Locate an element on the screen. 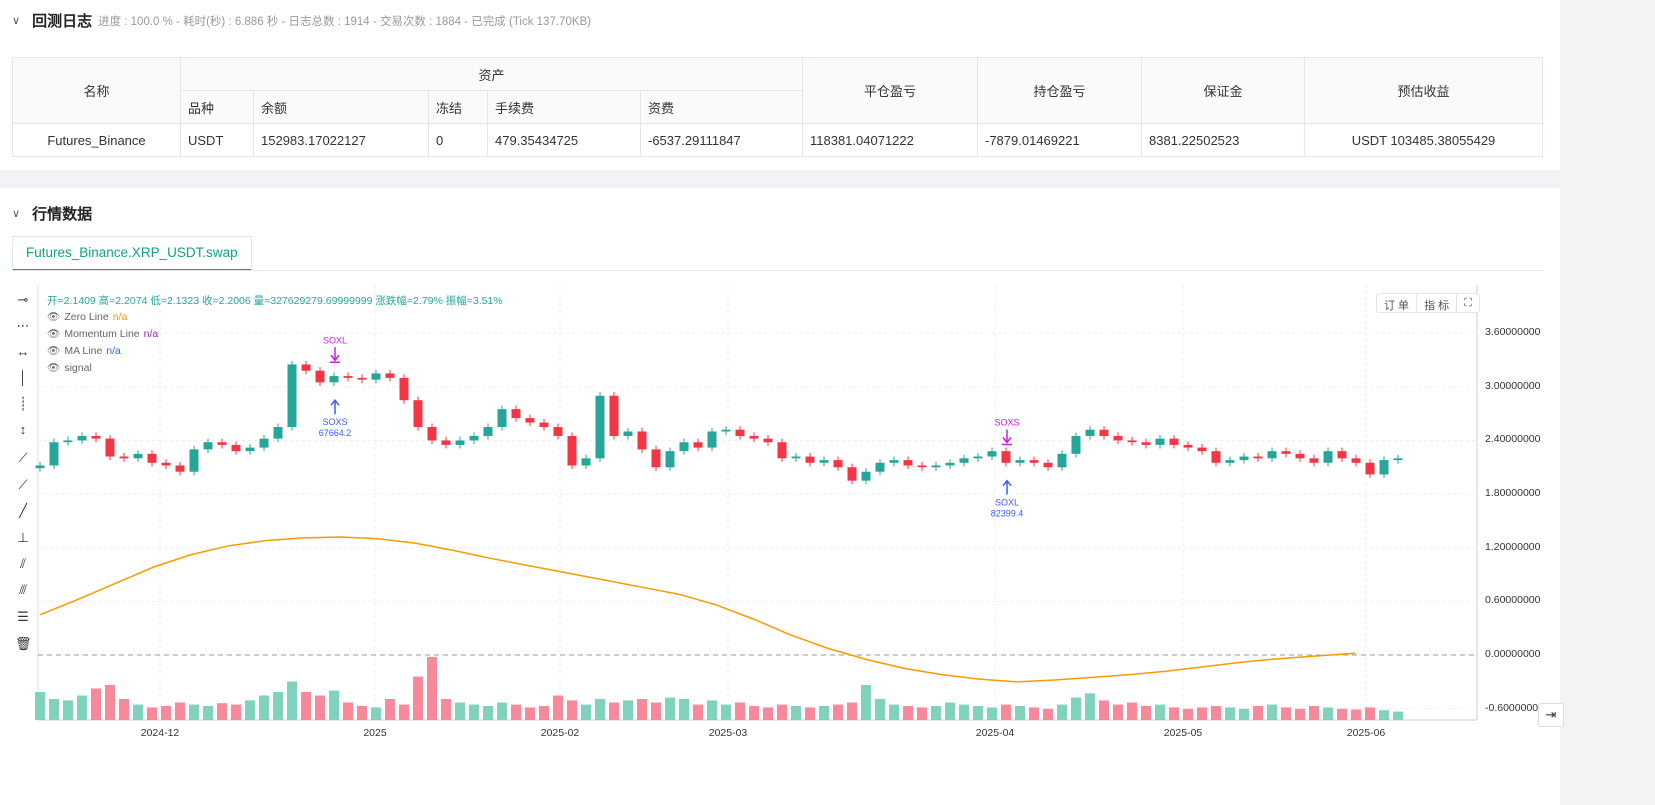 This screenshot has width=1655, height=805. vertical-ray-tool-icon: ↕ is located at coordinates (23, 429).